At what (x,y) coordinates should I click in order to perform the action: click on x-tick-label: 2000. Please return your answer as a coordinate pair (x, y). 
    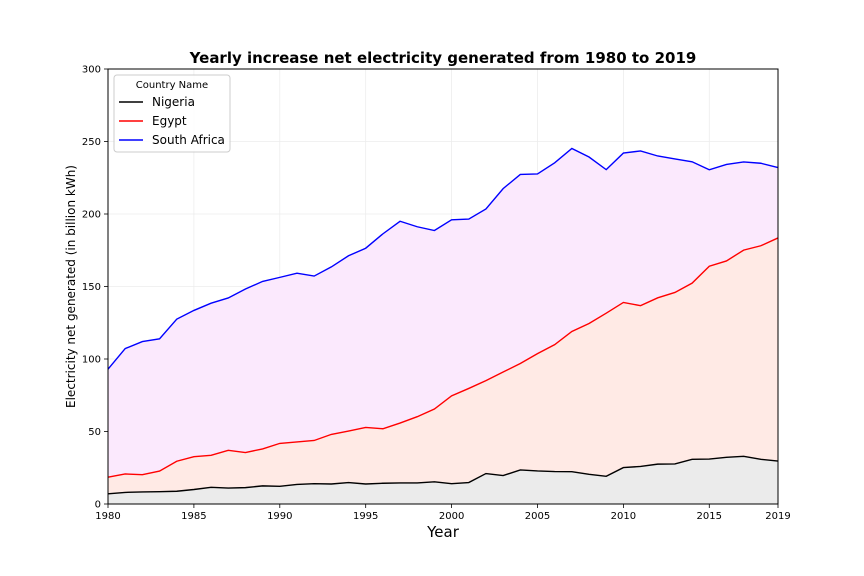
    Looking at the image, I should click on (451, 516).